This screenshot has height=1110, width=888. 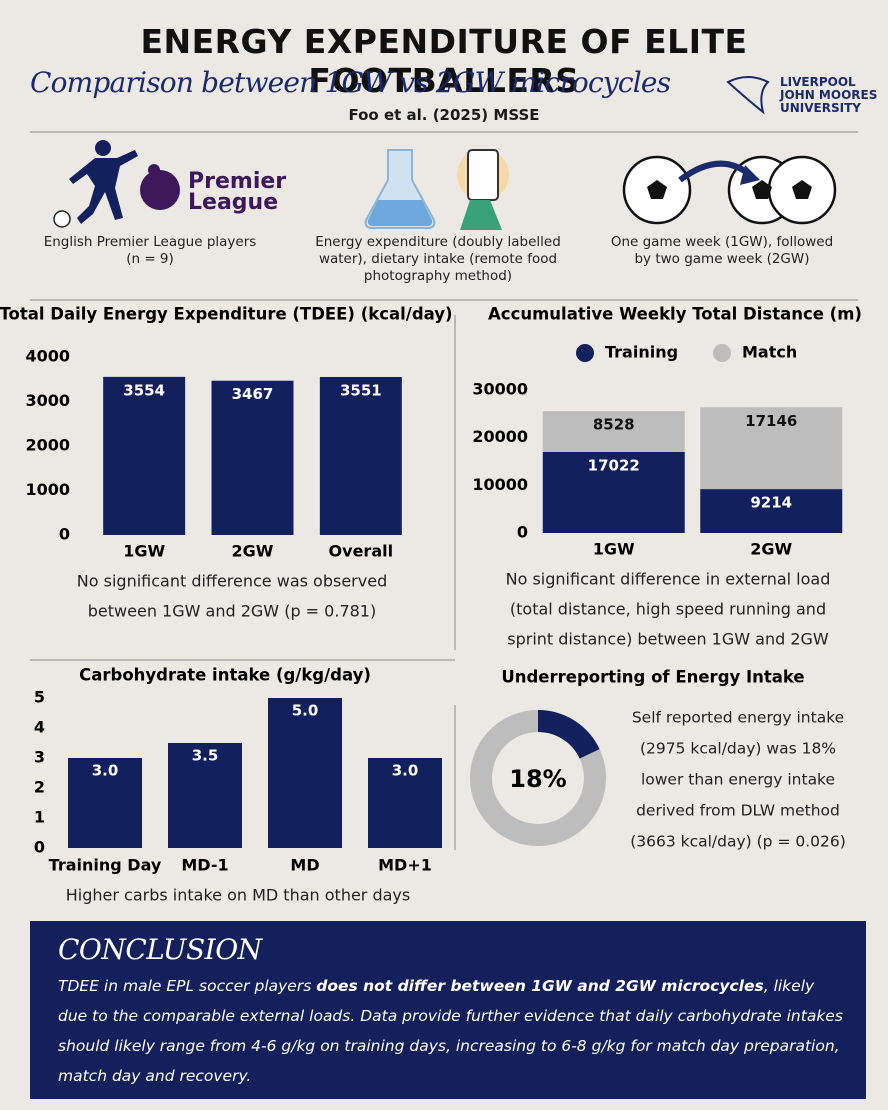 What do you see at coordinates (204, 865) in the screenshot?
I see `x-tick-label: MD-1` at bounding box center [204, 865].